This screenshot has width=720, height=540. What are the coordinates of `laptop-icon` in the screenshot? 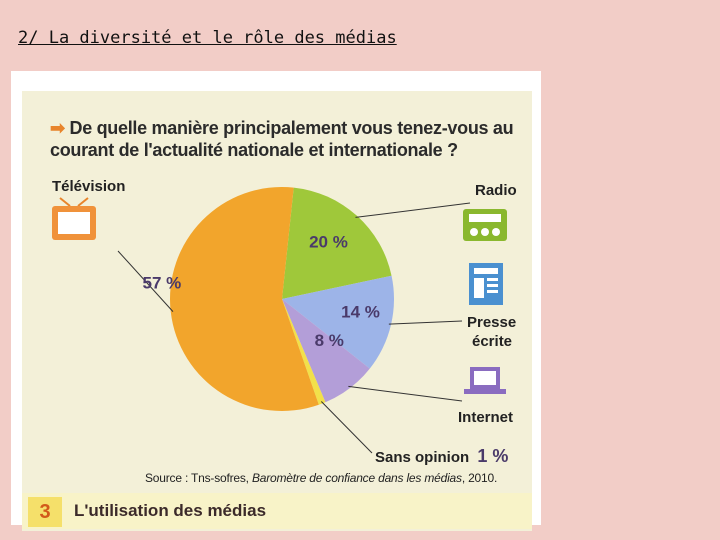 It's located at (485, 380).